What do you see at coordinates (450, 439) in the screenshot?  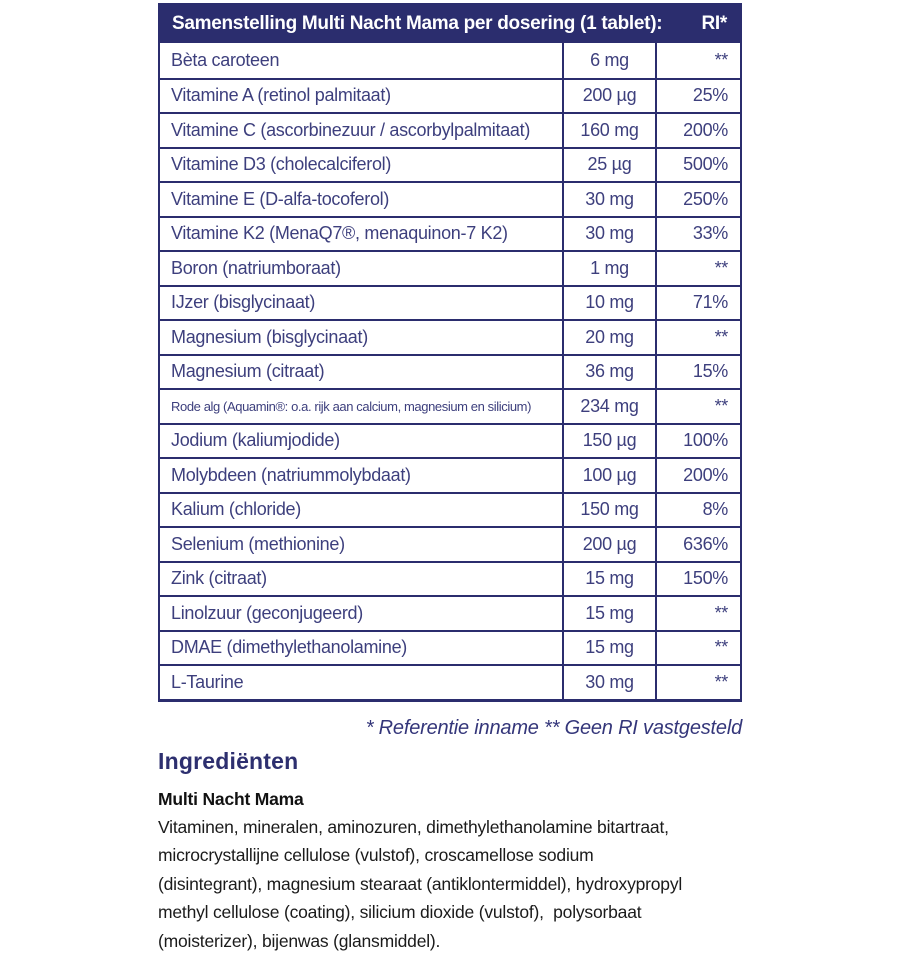 I see `table-row: Jodium (kaliumjodide) 150 µg 100%` at bounding box center [450, 439].